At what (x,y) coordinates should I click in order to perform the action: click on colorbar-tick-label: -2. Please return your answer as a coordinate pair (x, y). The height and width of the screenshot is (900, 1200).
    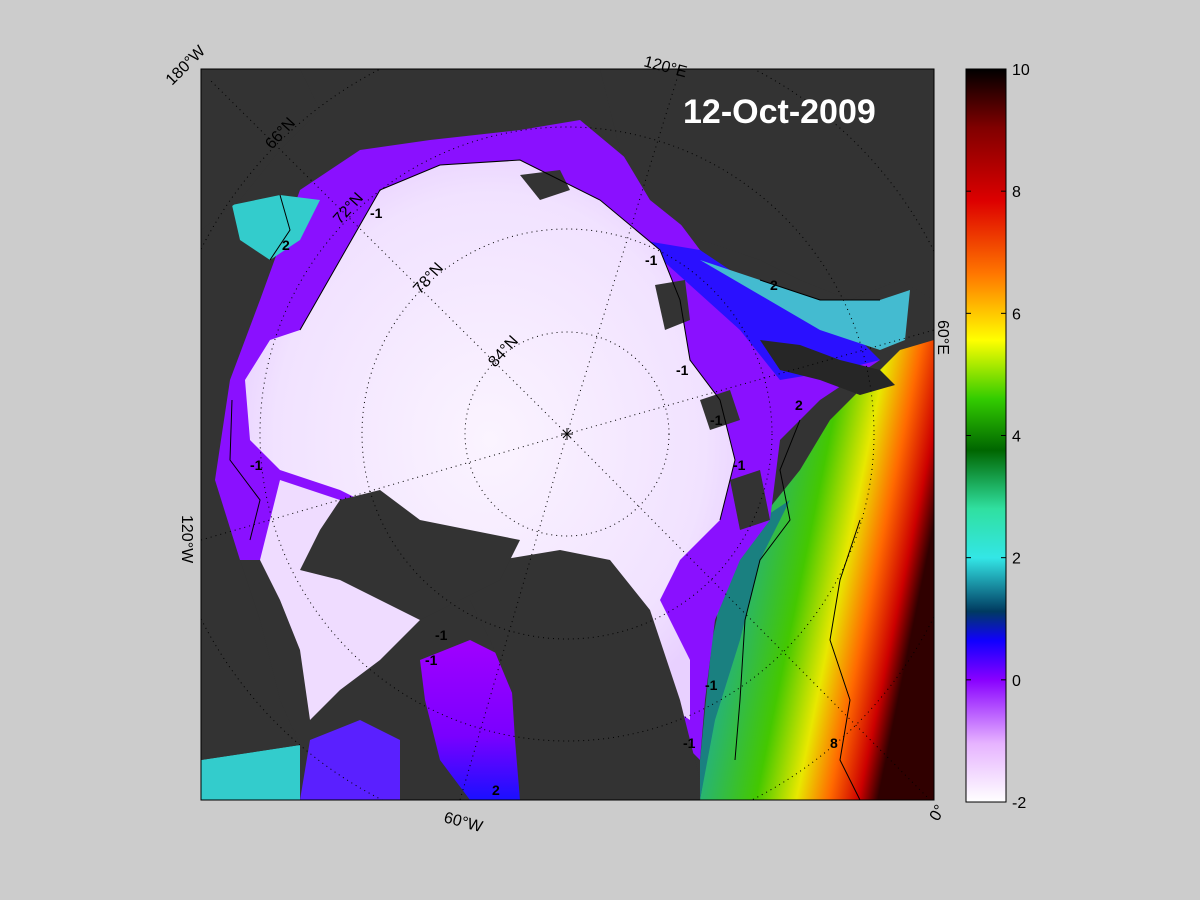
    Looking at the image, I should click on (1019, 803).